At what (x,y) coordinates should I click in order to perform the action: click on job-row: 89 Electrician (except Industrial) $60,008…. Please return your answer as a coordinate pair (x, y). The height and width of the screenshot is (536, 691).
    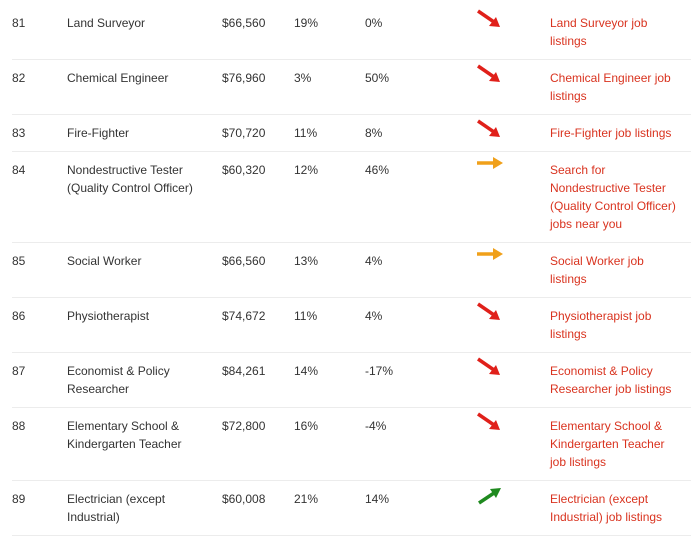
    Looking at the image, I should click on (351, 508).